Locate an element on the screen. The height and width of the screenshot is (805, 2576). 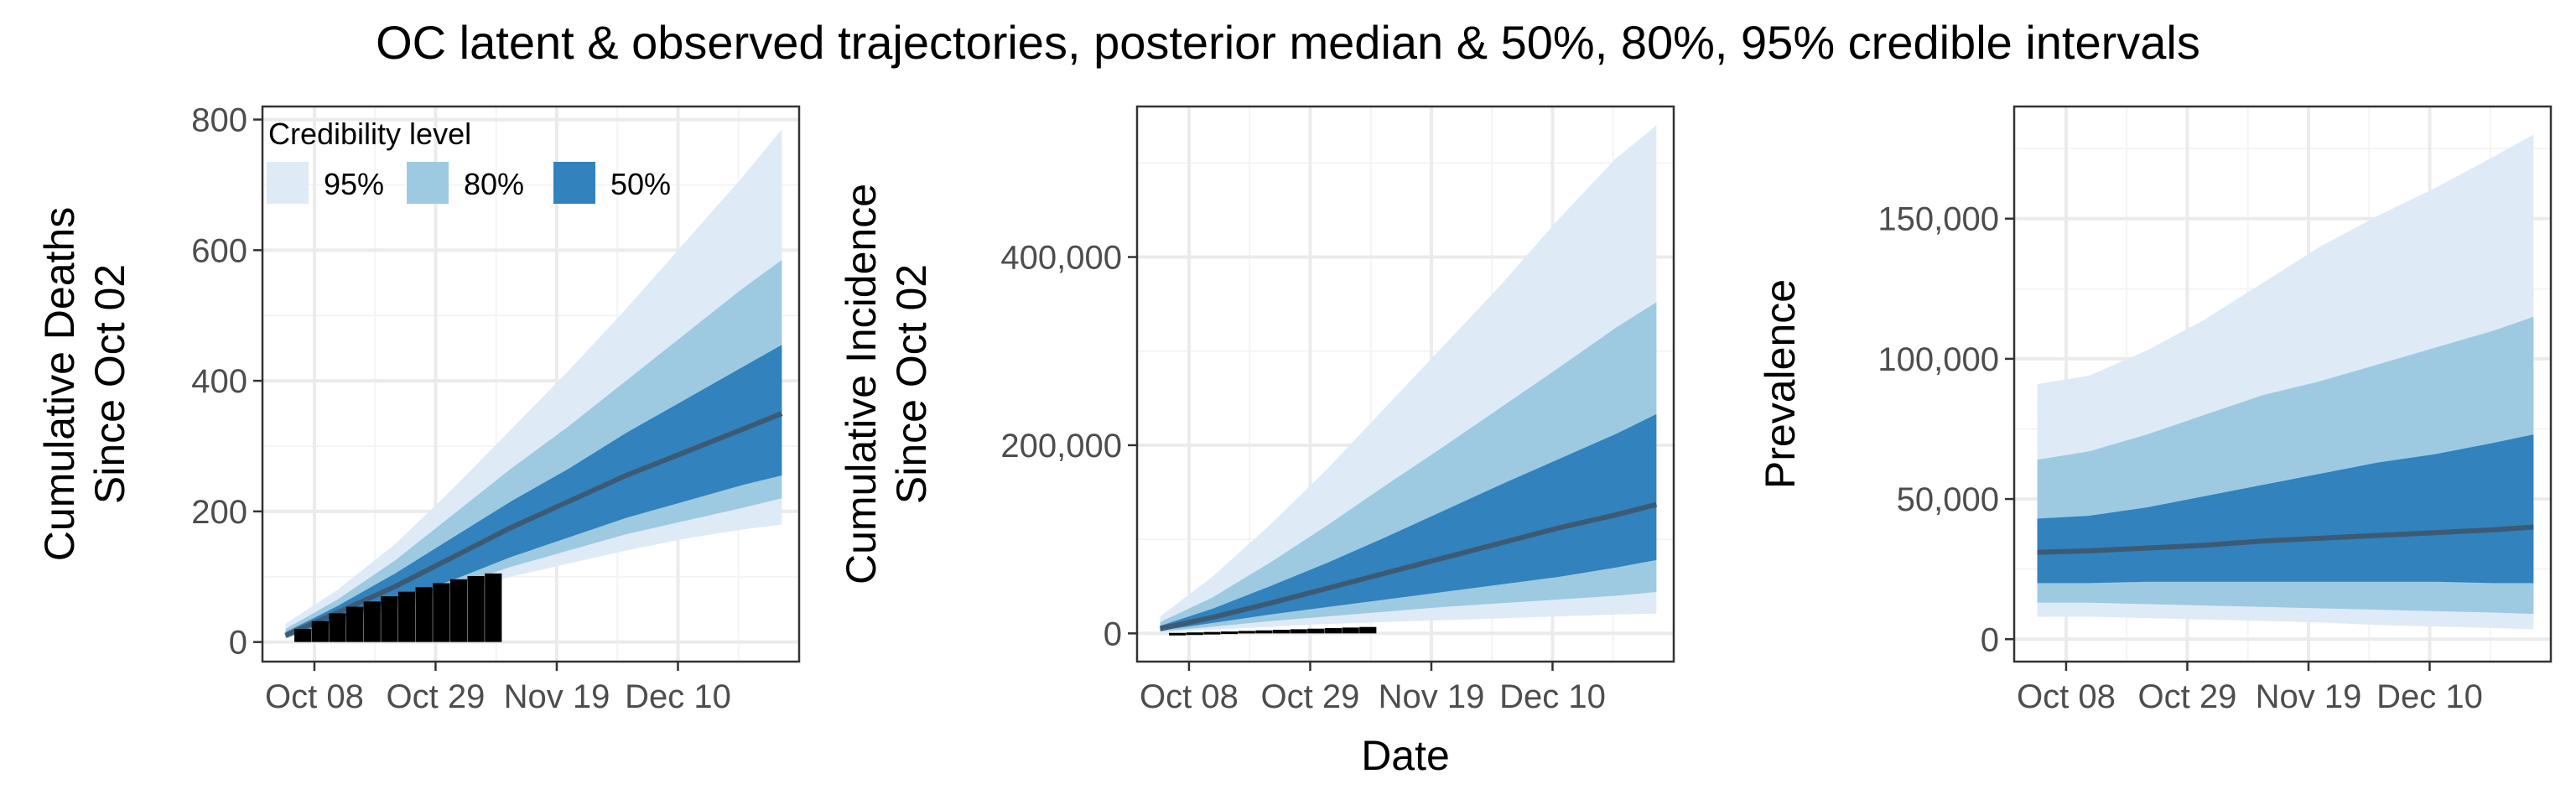
y-tick-label: 400 is located at coordinates (219, 381).